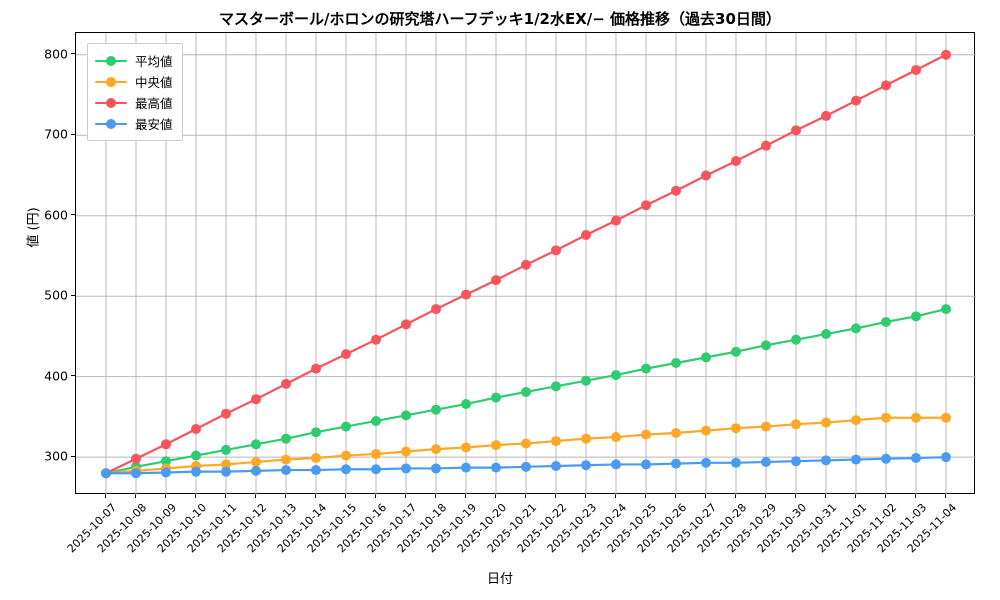 The height and width of the screenshot is (600, 1000). What do you see at coordinates (154, 124) in the screenshot?
I see `legend-label: 最安値` at bounding box center [154, 124].